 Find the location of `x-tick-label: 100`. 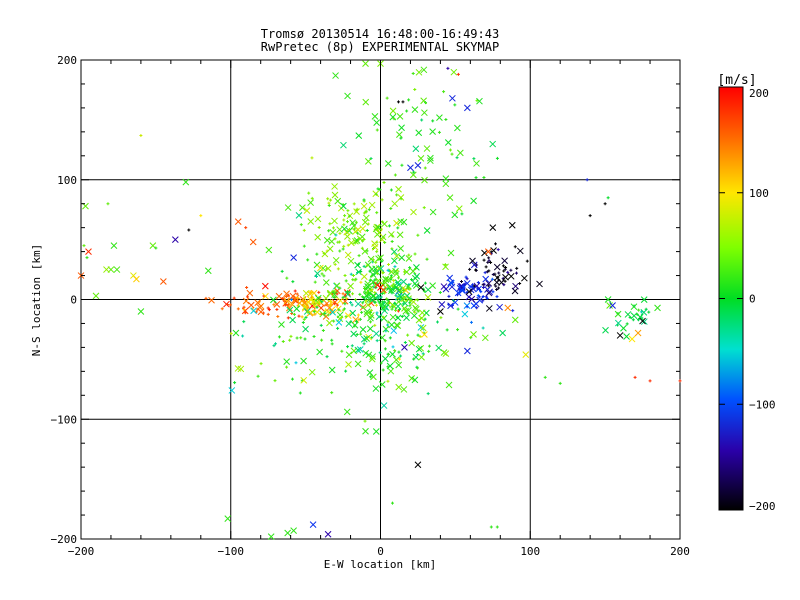

x-tick-label: 100 is located at coordinates (530, 551).